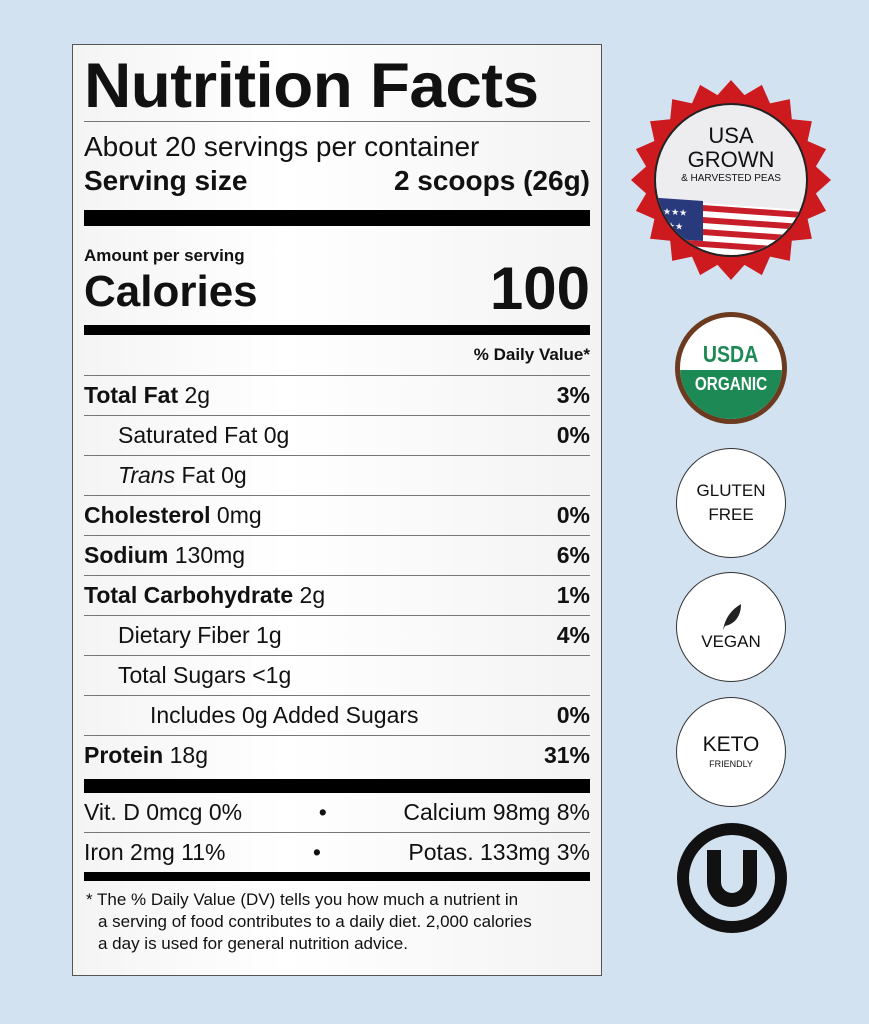 This screenshot has width=869, height=1024. I want to click on calories-label: Calories, so click(171, 291).